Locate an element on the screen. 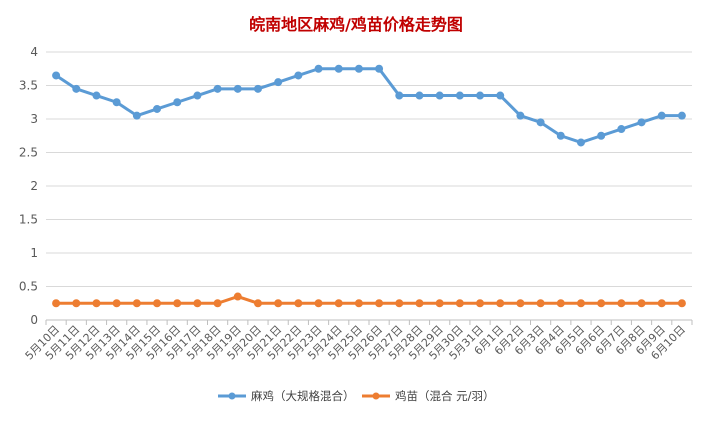  y-tick-label: 0 is located at coordinates (34, 320).